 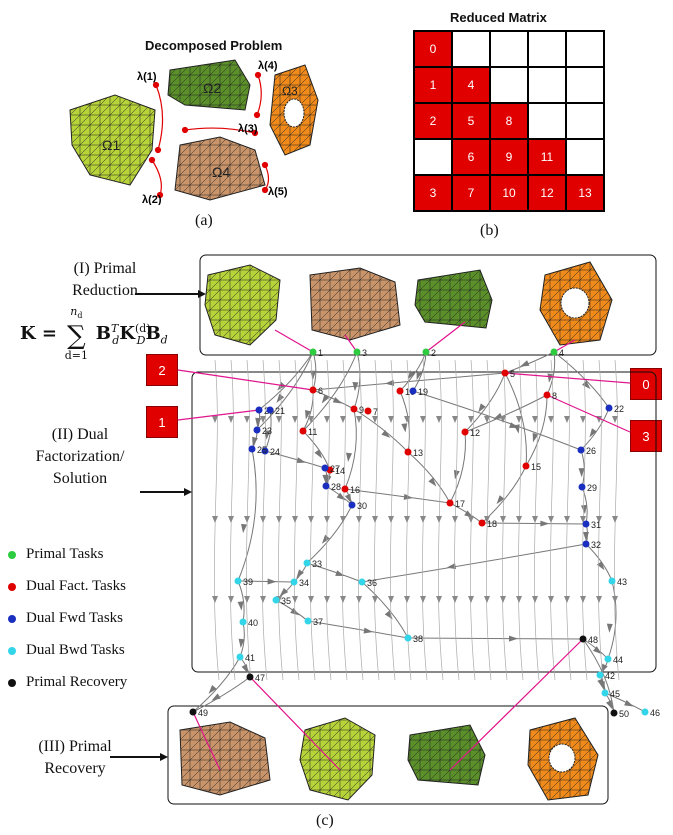 I want to click on task-node-label: 31, so click(x=596, y=525).